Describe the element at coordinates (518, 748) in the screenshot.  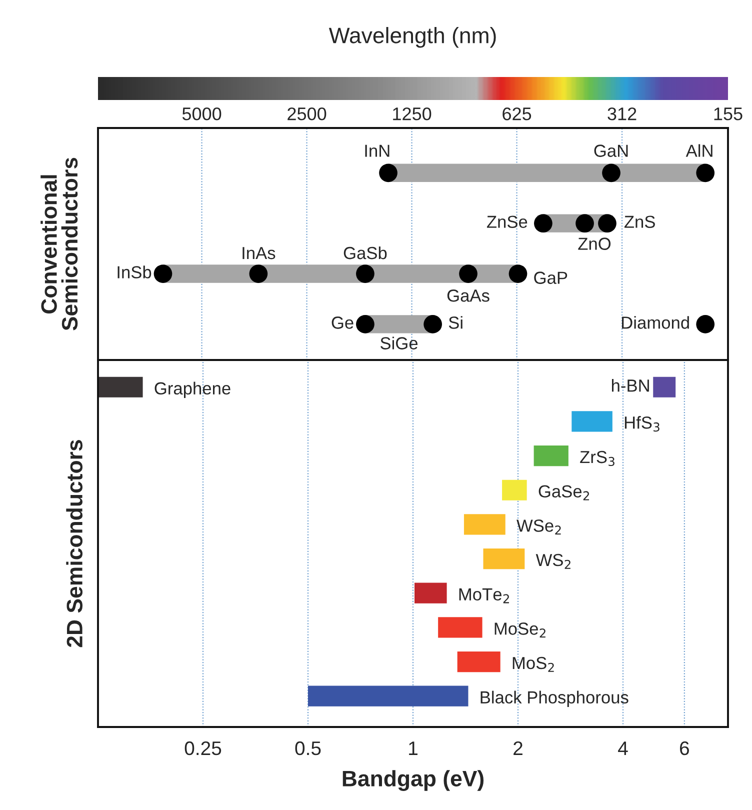
I see `x-tick-label: 2` at that location.